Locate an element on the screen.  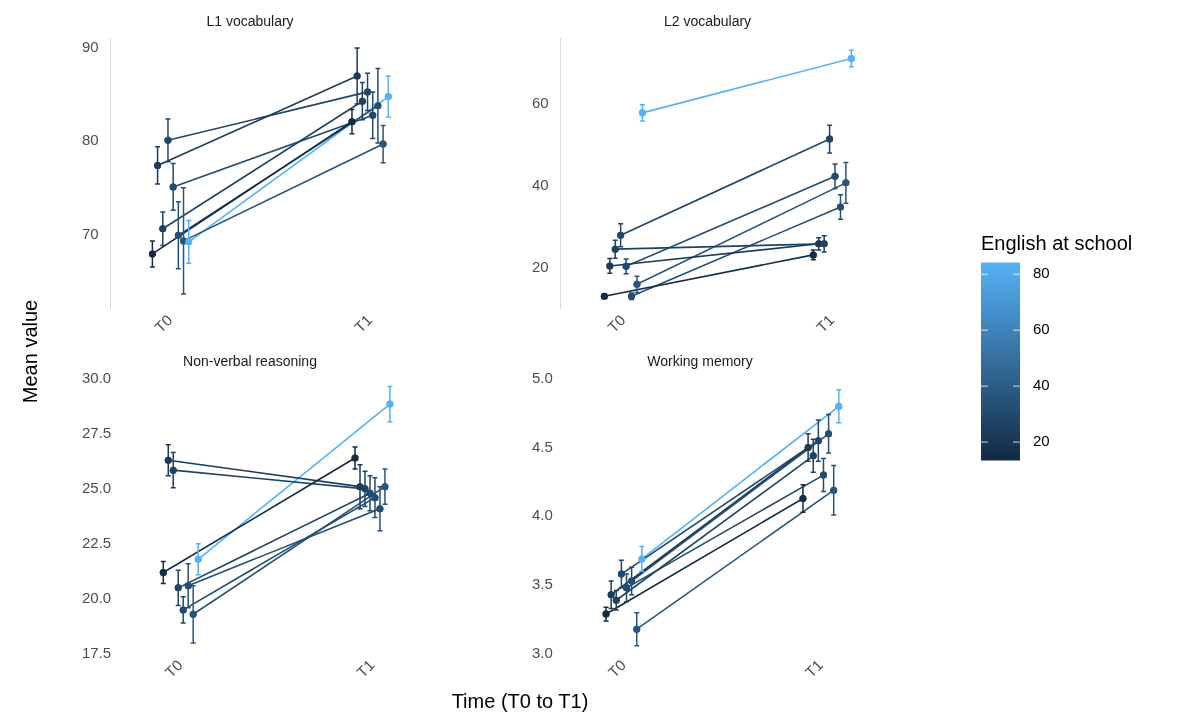
y-tick-label: 4.5 is located at coordinates (542, 446).